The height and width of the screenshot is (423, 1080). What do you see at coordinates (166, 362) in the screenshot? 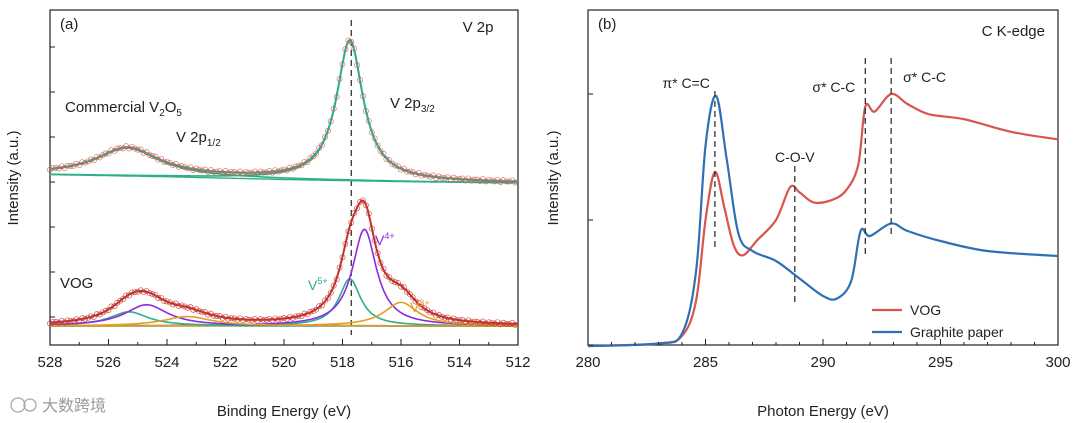
I see `a-xtick-label: 524` at bounding box center [166, 362].